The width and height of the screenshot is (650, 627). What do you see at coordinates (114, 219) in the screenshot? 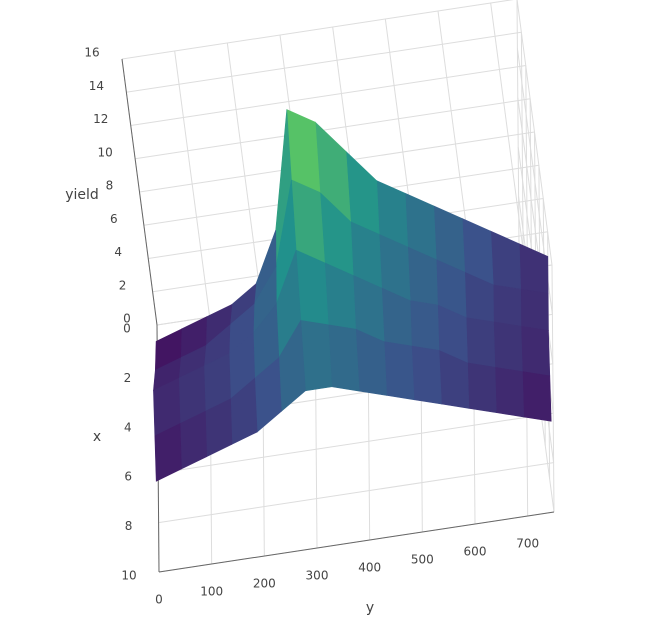
I see `z-tick-label: 6` at bounding box center [114, 219].